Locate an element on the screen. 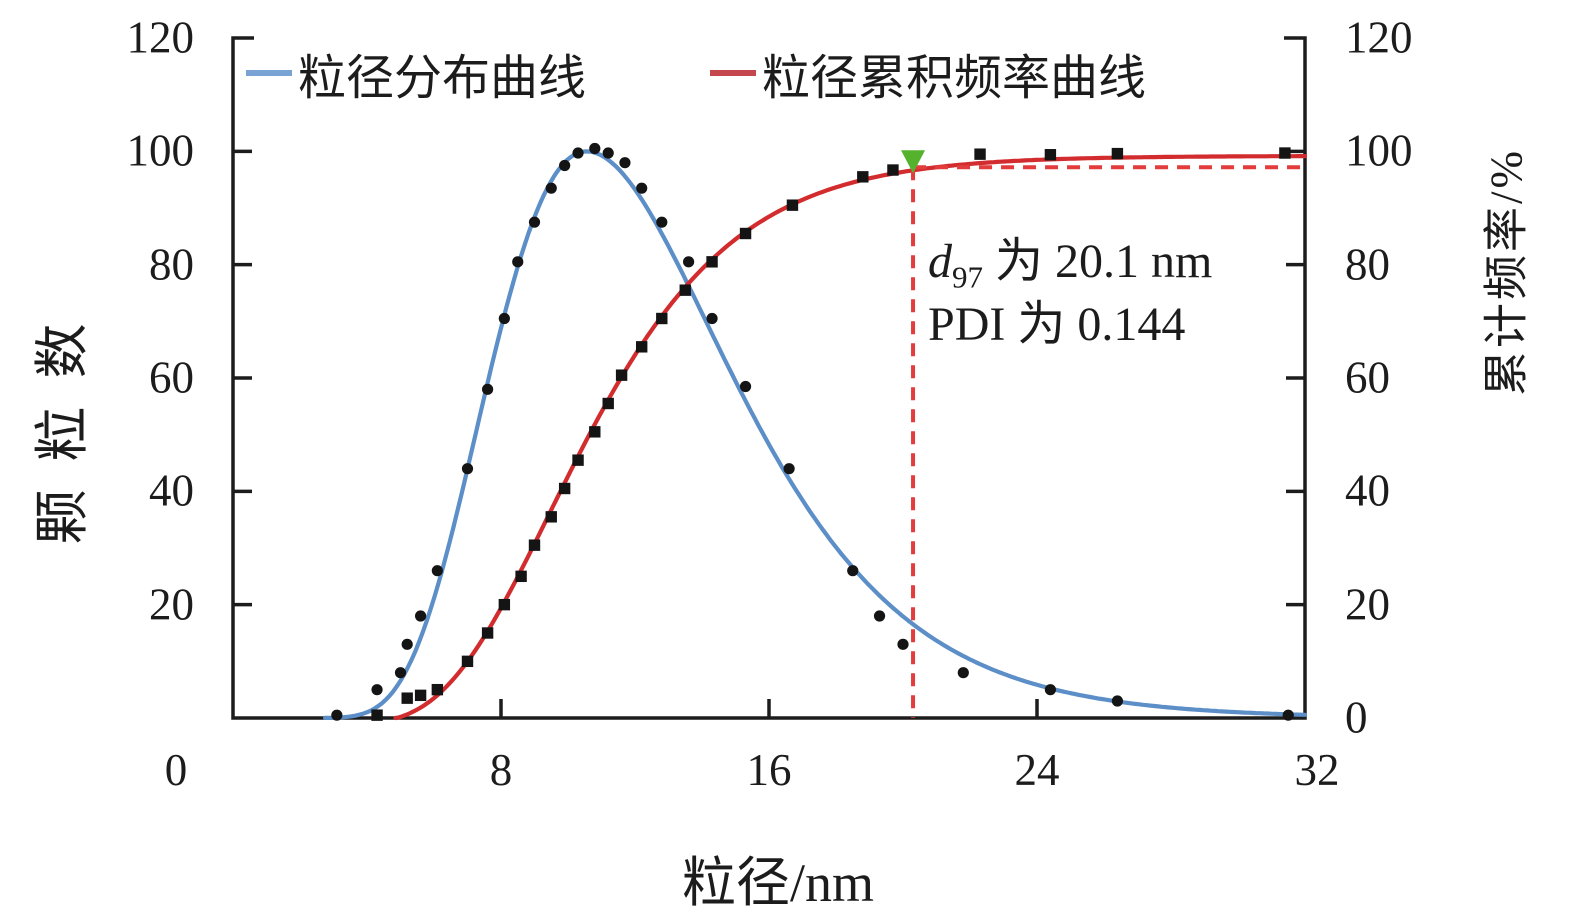 The image size is (1575, 912). x-tick-8: 8 is located at coordinates (501, 770).